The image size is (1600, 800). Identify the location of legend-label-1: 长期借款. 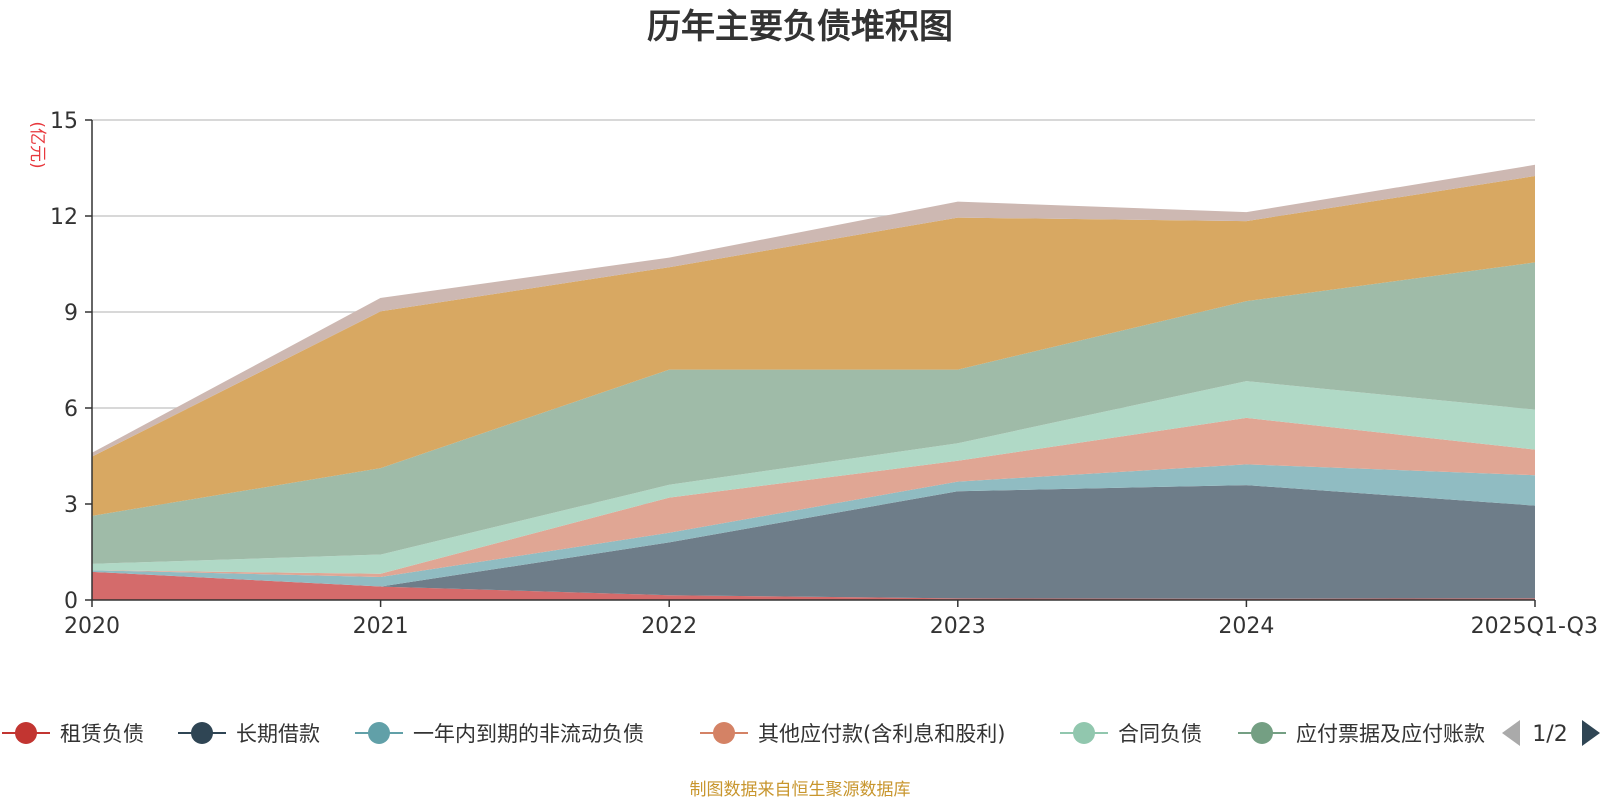
(278, 734).